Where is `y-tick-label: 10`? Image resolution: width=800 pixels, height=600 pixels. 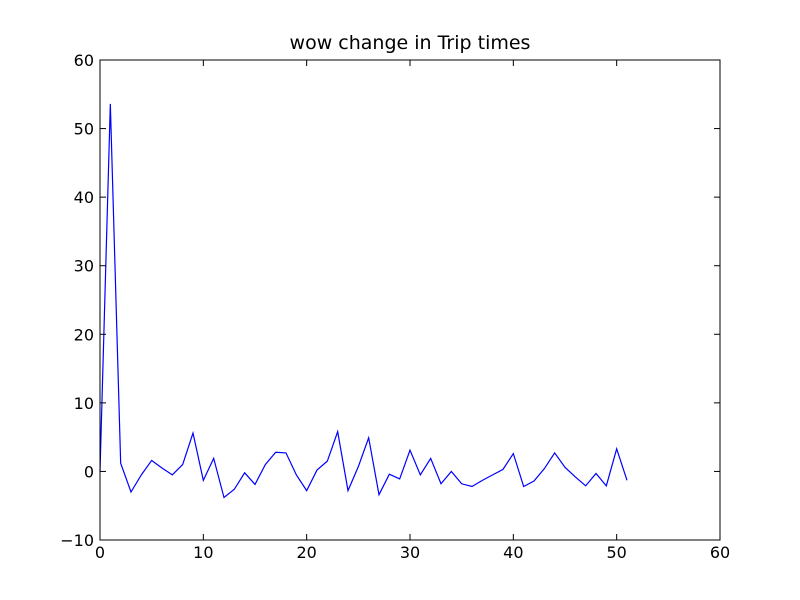 y-tick-label: 10 is located at coordinates (84, 403).